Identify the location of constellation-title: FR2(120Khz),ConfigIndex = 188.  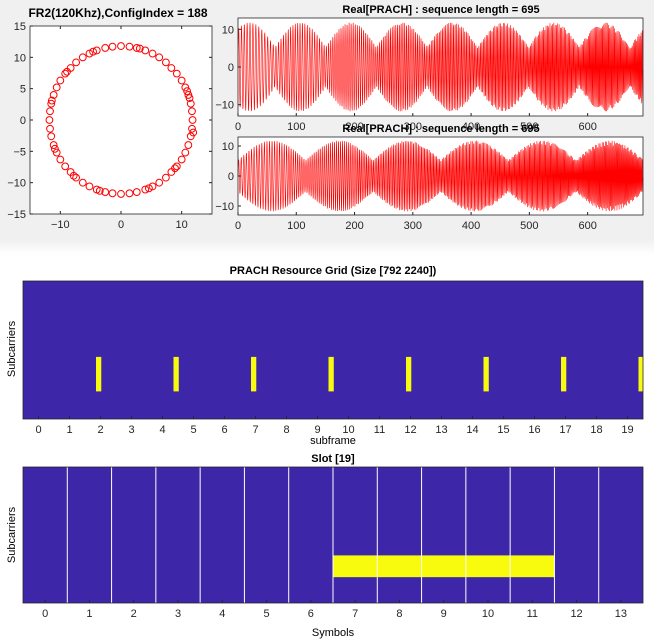
(117, 13).